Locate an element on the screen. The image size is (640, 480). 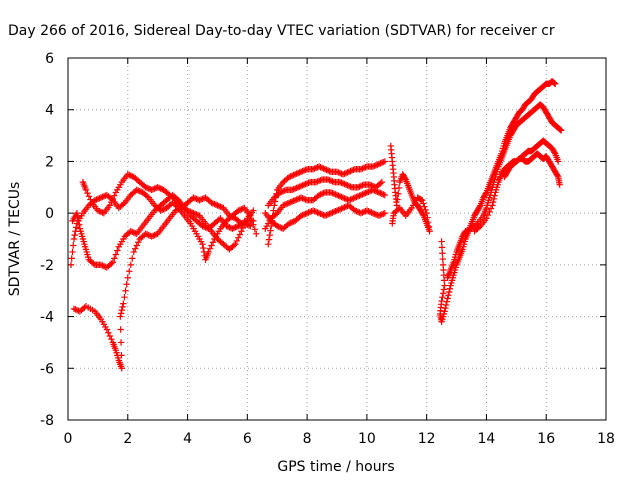
x-tick-label: 10 is located at coordinates (367, 439).